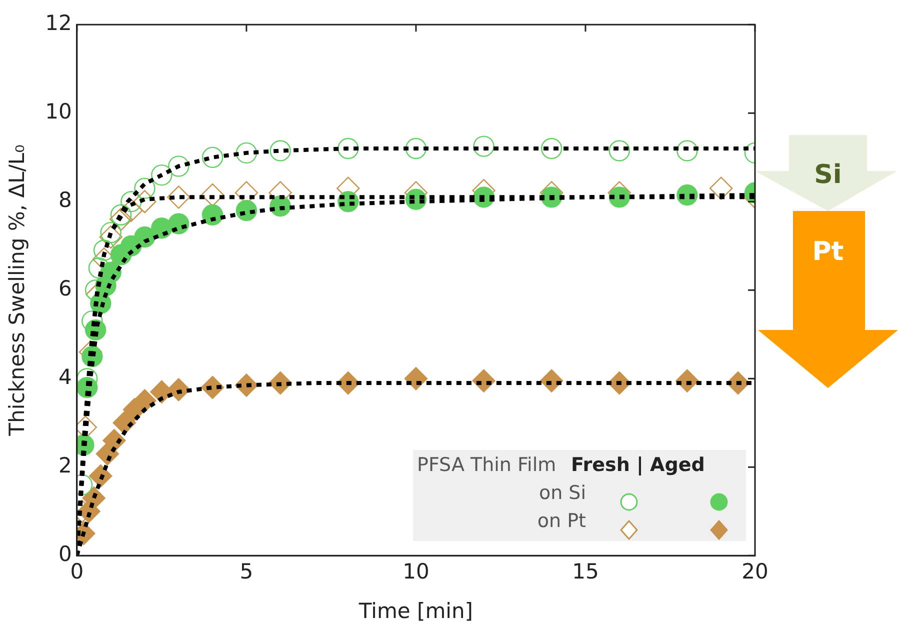 This screenshot has width=898, height=629. What do you see at coordinates (58, 23) in the screenshot?
I see `y-tick-label: 12` at bounding box center [58, 23].